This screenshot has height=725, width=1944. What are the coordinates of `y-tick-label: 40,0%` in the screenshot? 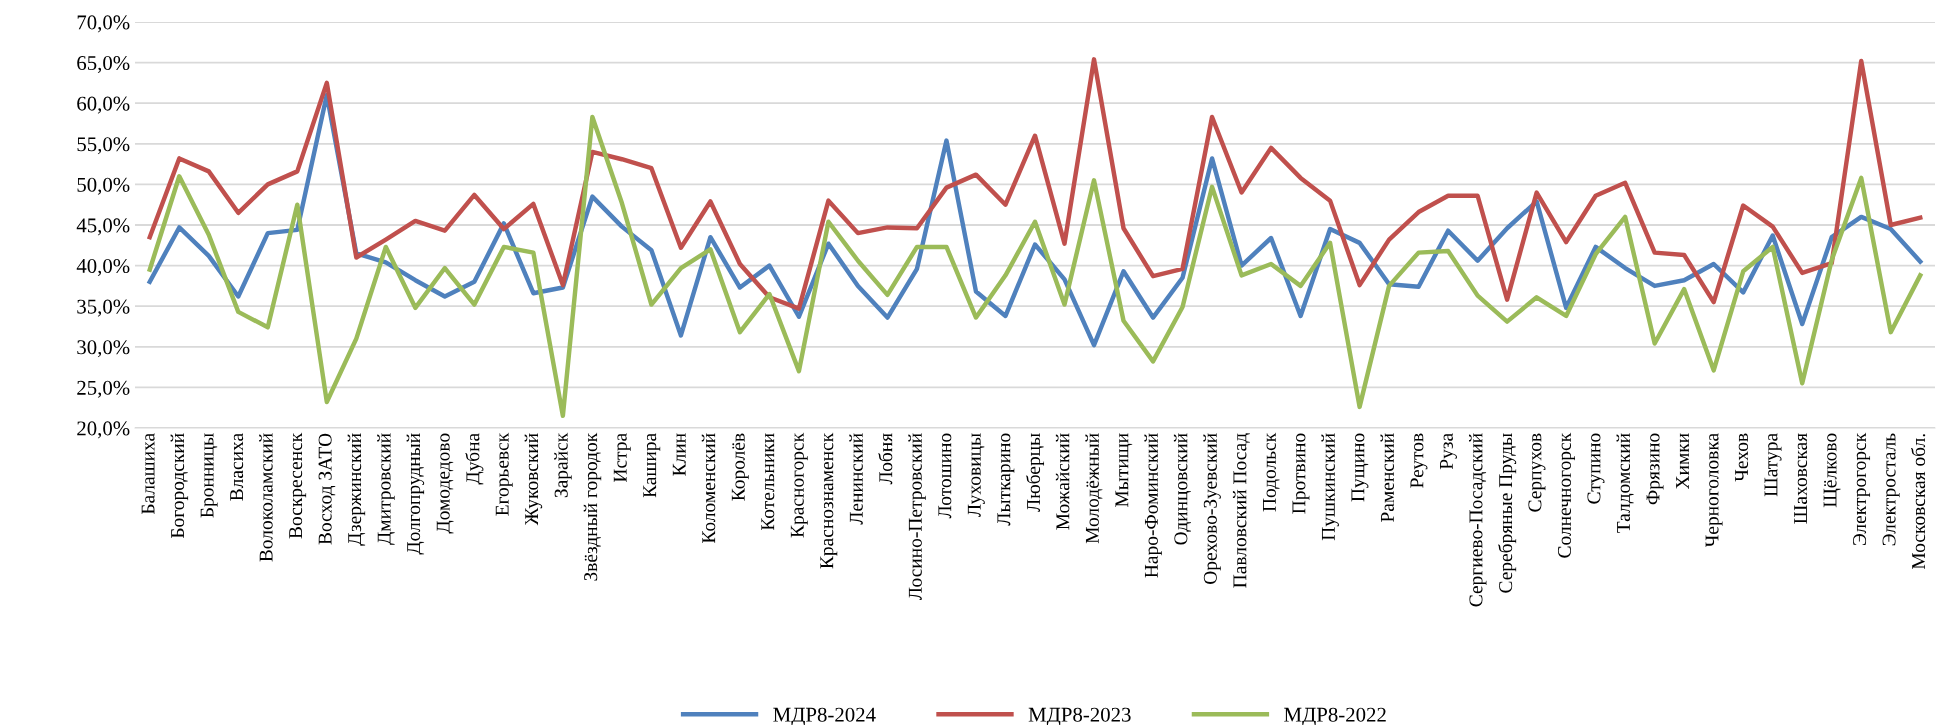 It's located at (103, 267).